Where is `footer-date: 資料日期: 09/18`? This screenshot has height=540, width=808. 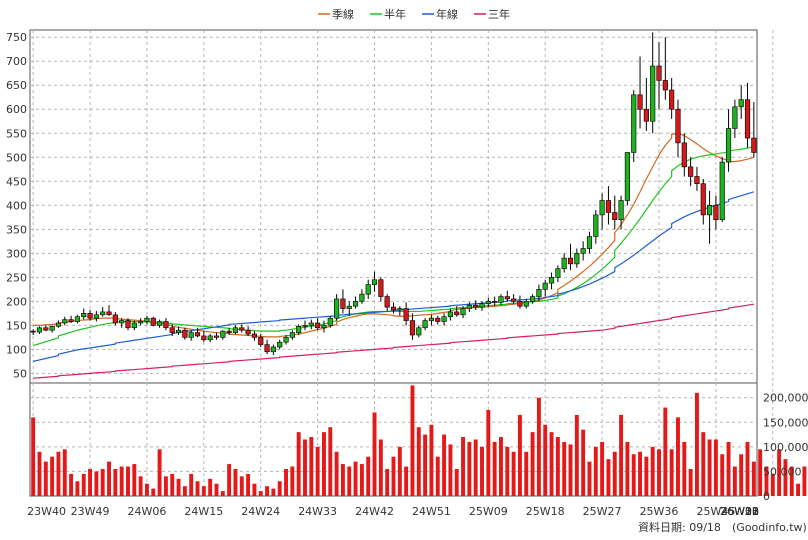
footer-date: 資料日期: 09/18 is located at coordinates (679, 527).